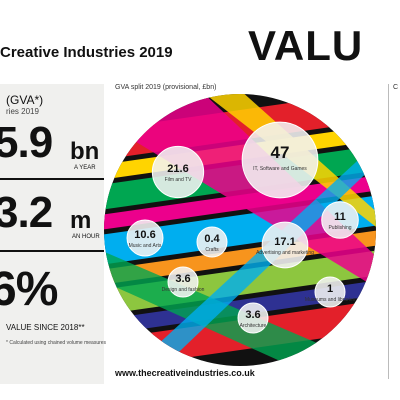  I want to click on bubble-value: 47, so click(280, 152).